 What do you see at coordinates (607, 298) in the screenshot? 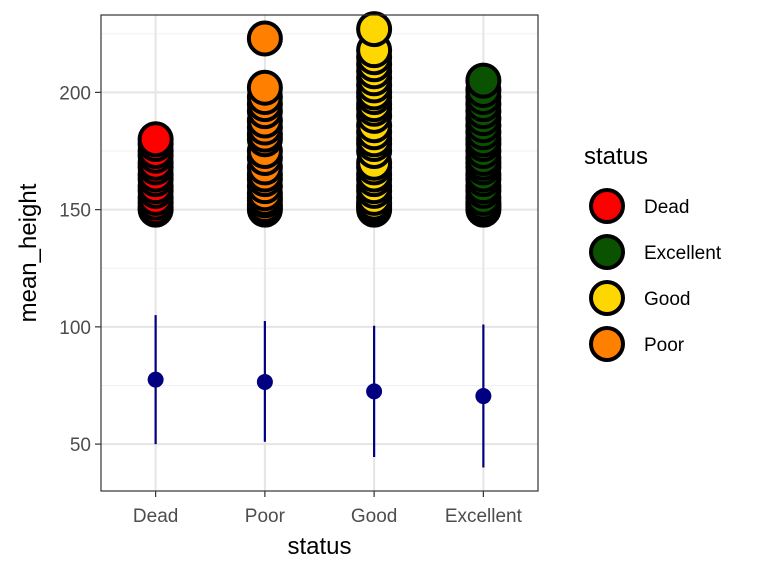
I see `legend-key-good` at bounding box center [607, 298].